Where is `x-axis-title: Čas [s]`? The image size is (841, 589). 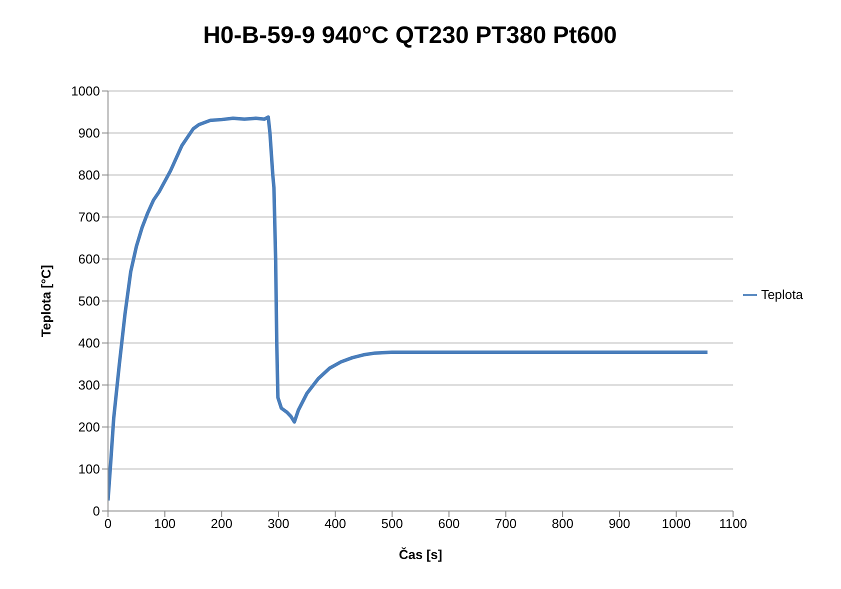
x-axis-title: Čas [s] is located at coordinates (420, 554).